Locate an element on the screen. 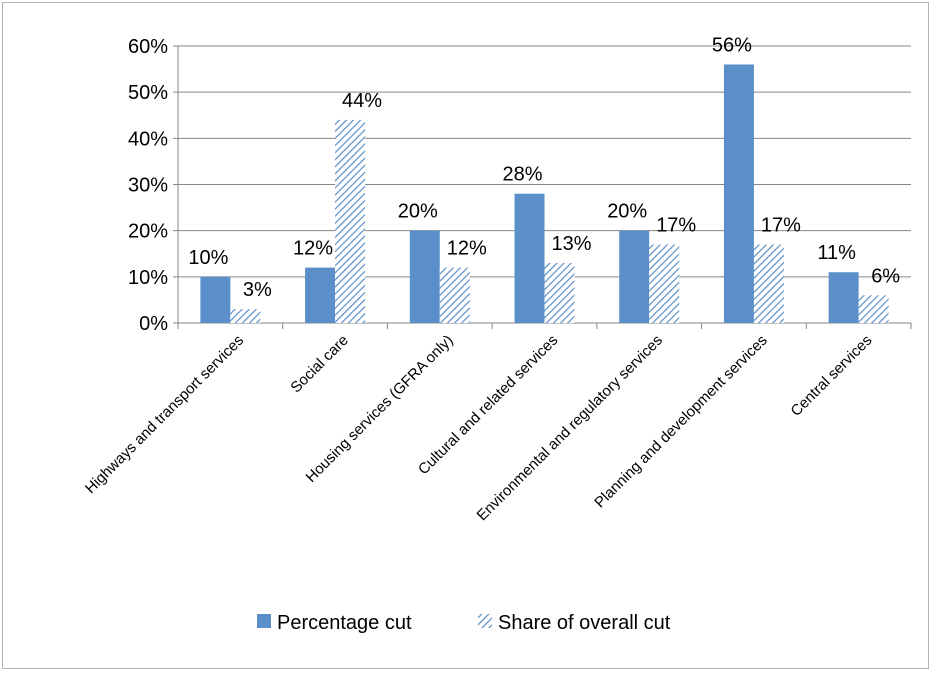  data-label: 10% is located at coordinates (208, 258).